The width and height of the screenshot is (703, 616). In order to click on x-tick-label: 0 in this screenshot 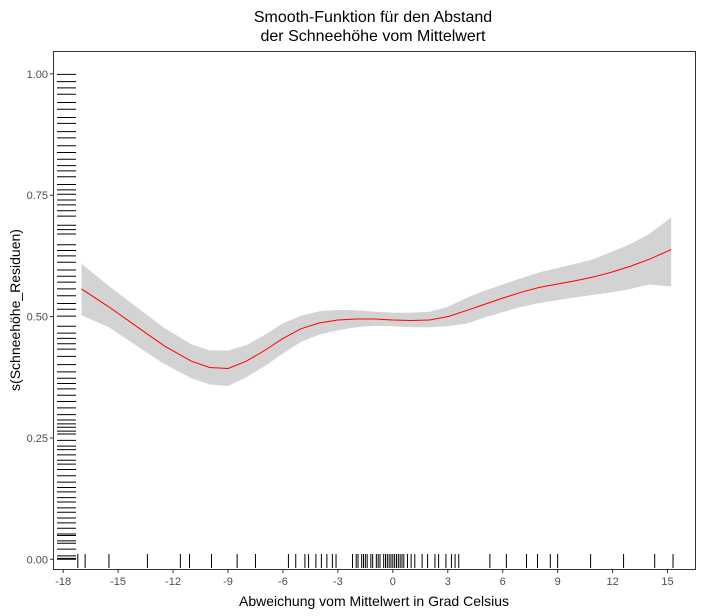, I will do `click(393, 582)`.